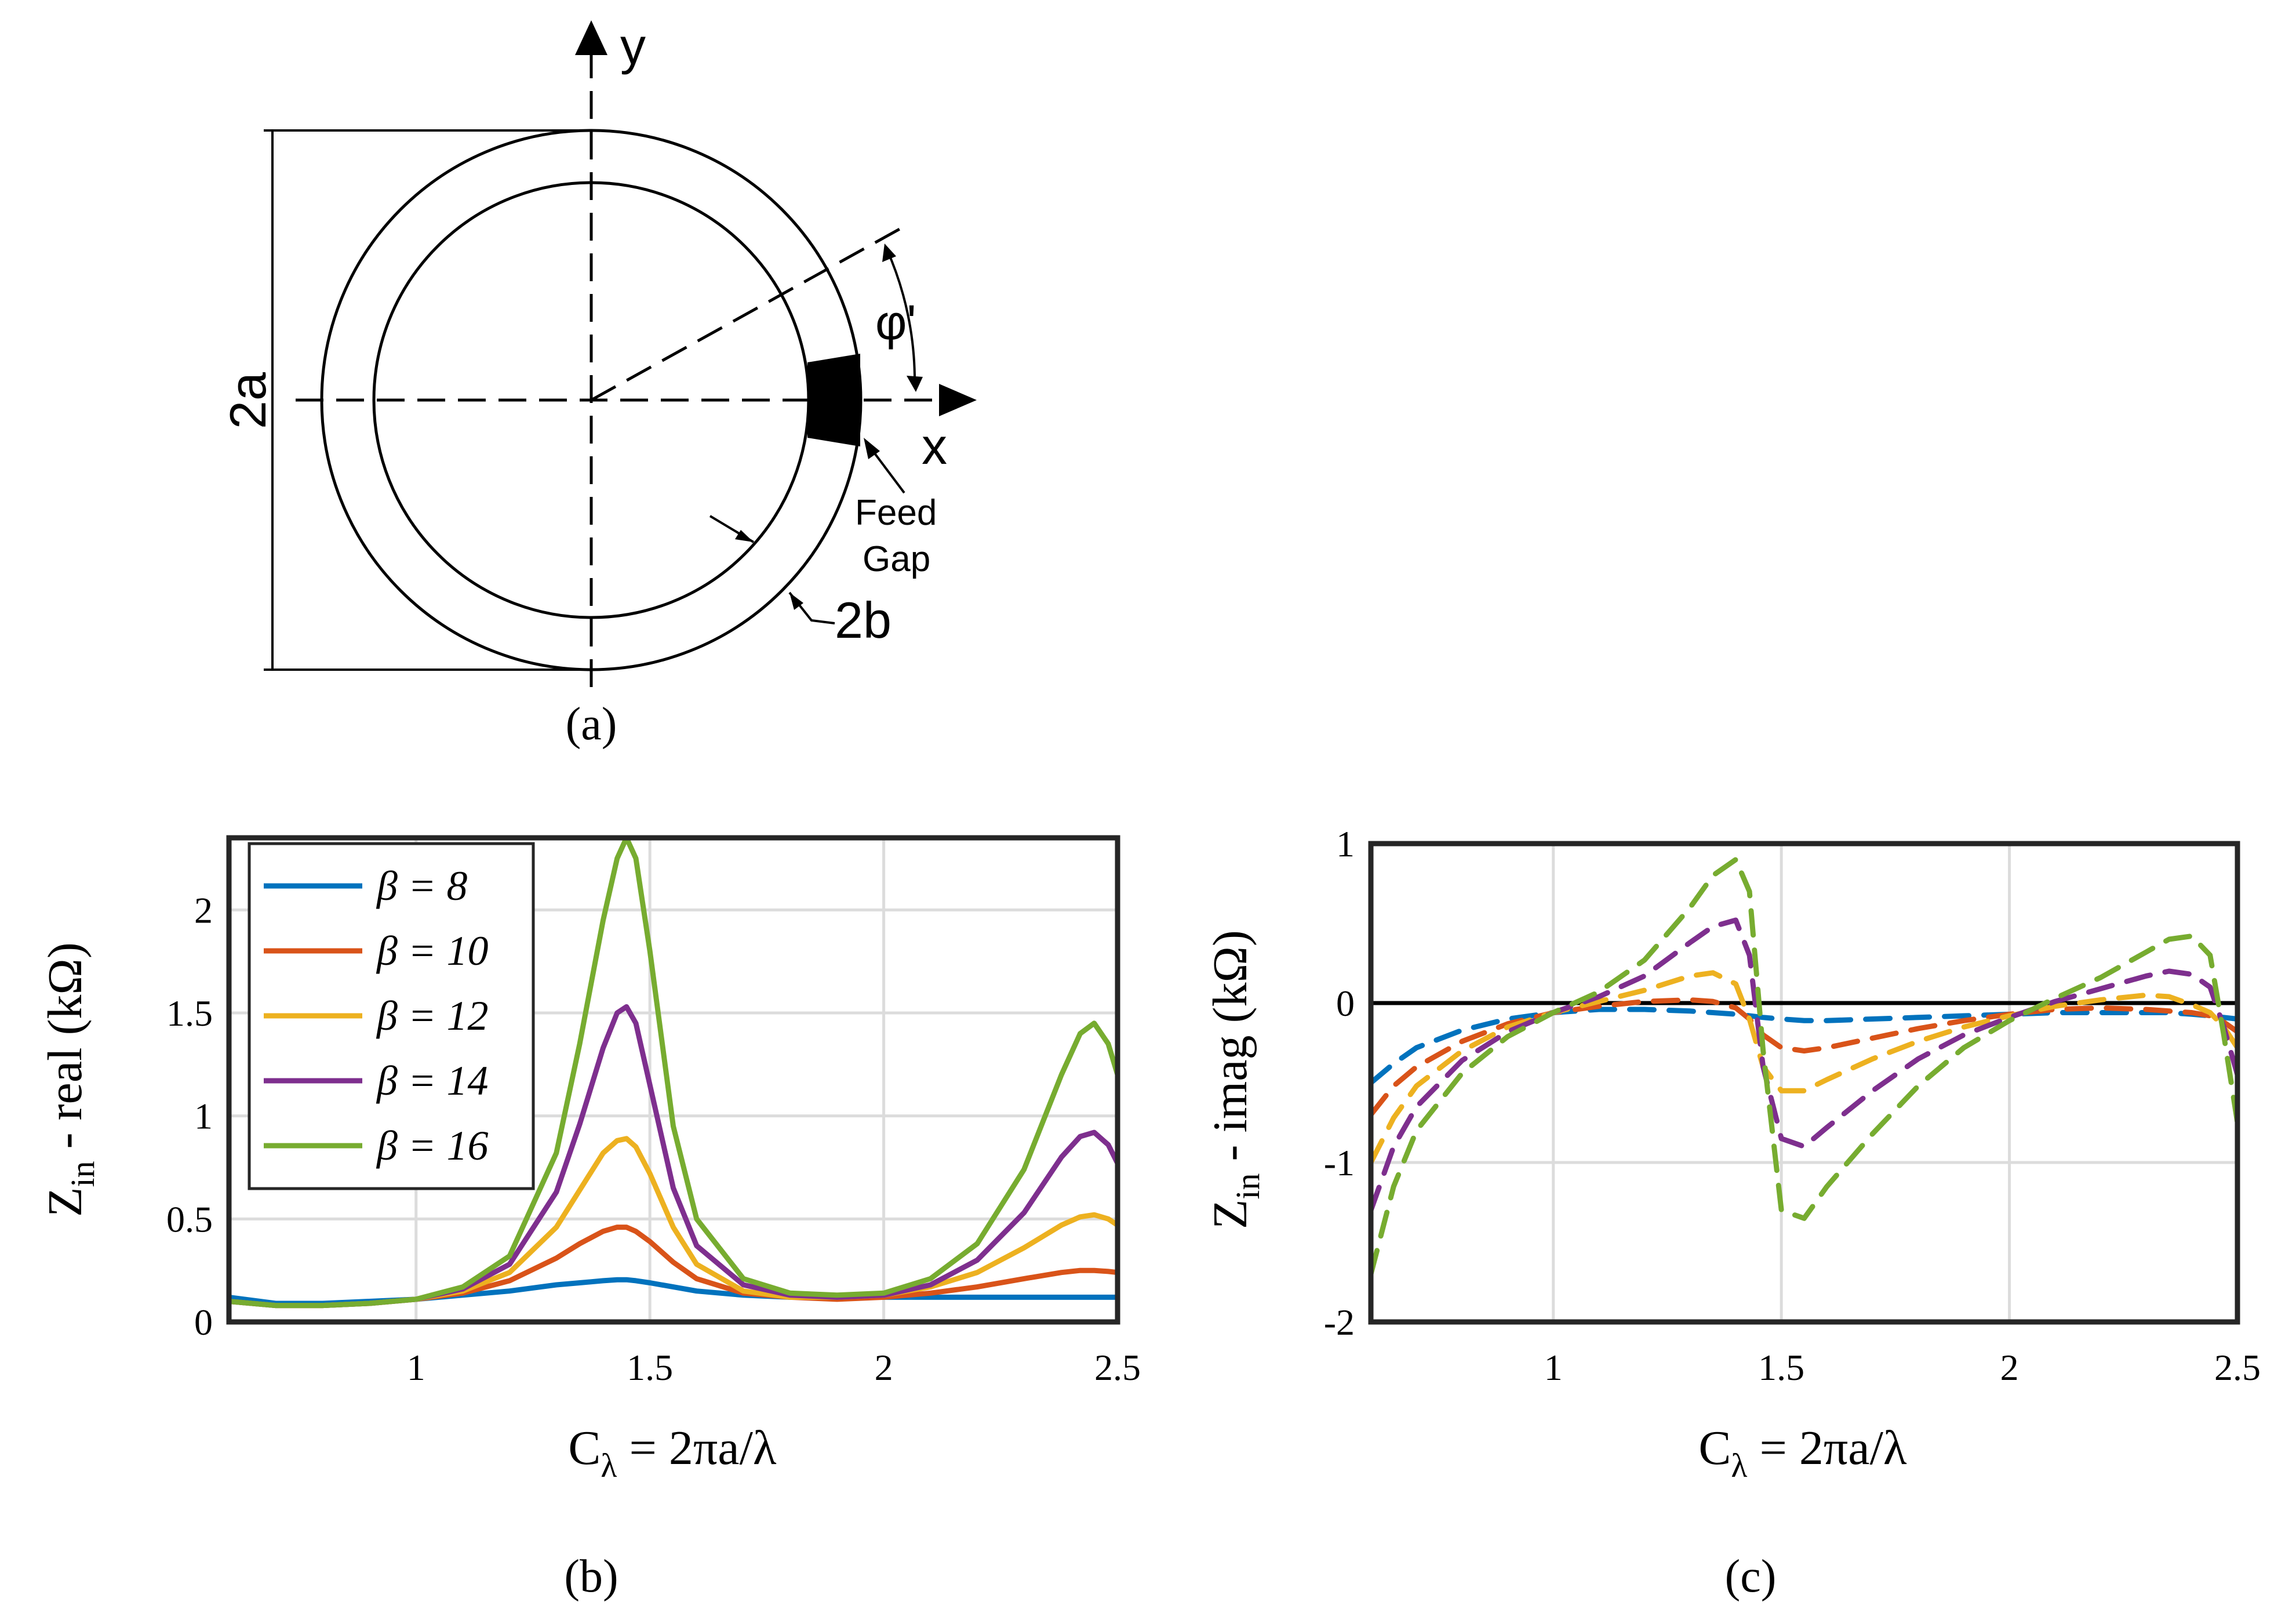 The image size is (2296, 1613). Describe the element at coordinates (915, 384) in the screenshot. I see `angle-arrow-bottom-icon` at that location.